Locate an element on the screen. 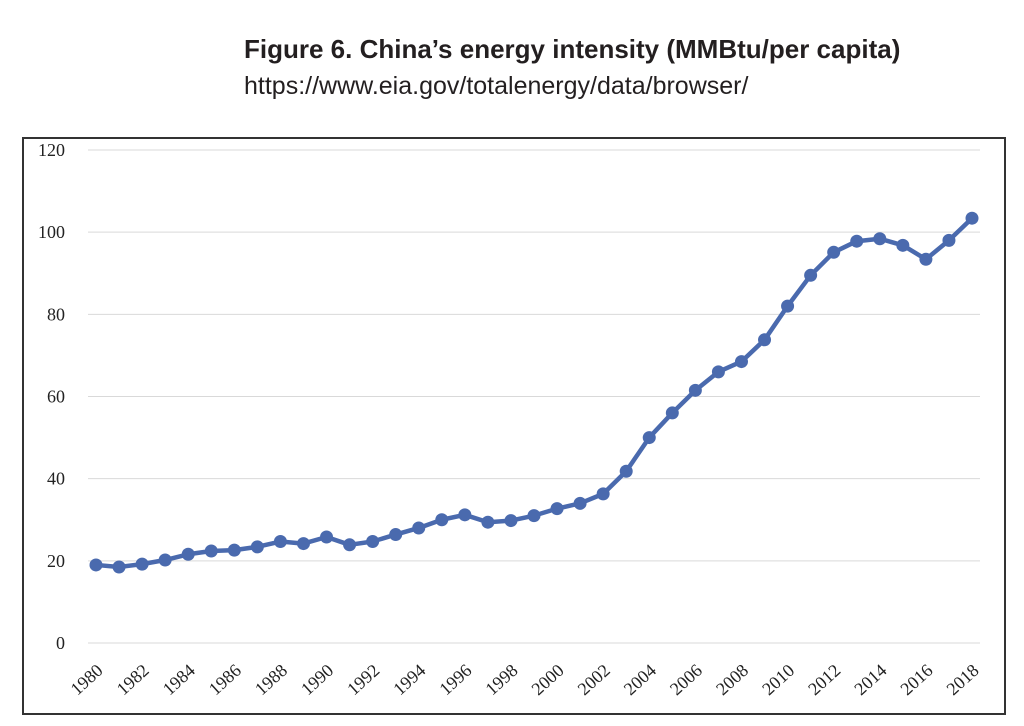  data-point-2013 is located at coordinates (857, 241).